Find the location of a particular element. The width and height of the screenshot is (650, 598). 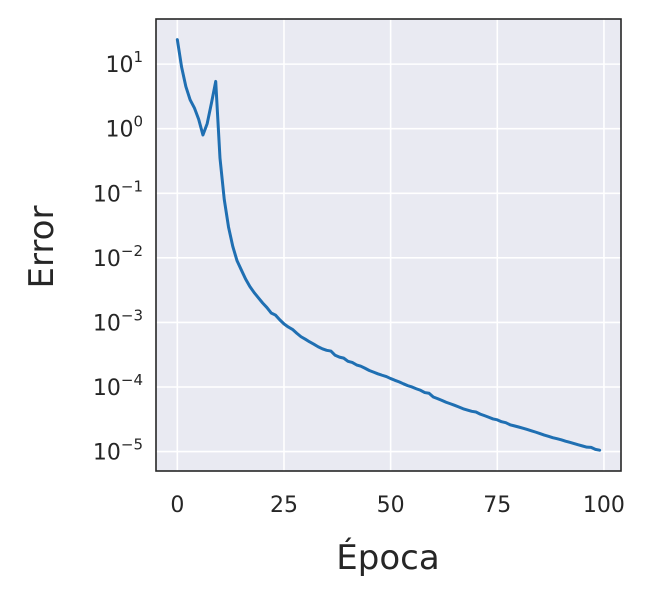

x-tick-label: 100 is located at coordinates (604, 505).